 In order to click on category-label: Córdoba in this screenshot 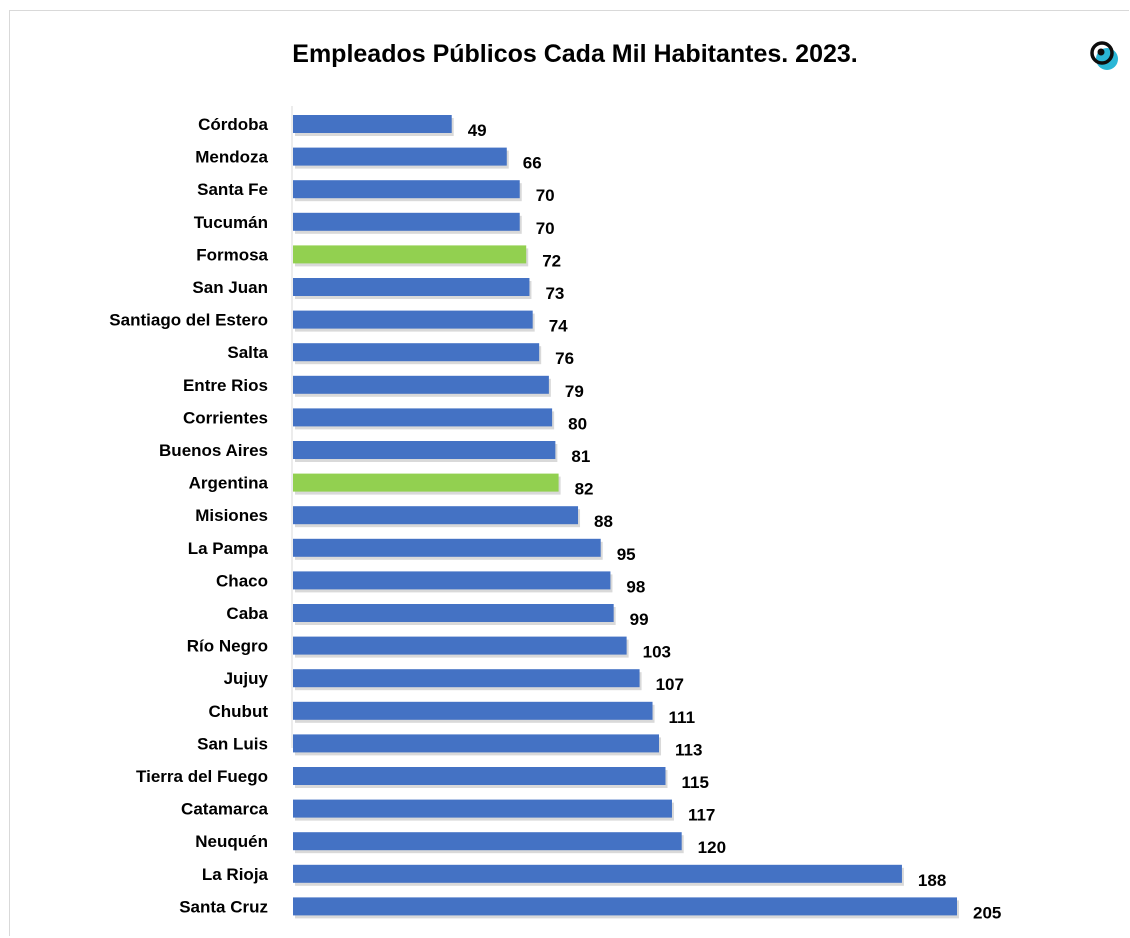, I will do `click(233, 124)`.